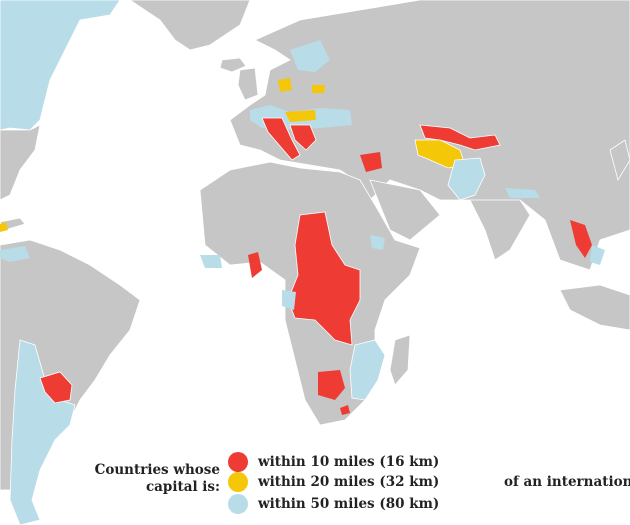 The width and height of the screenshot is (630, 525). I want to click on greenland, so click(190, 25).